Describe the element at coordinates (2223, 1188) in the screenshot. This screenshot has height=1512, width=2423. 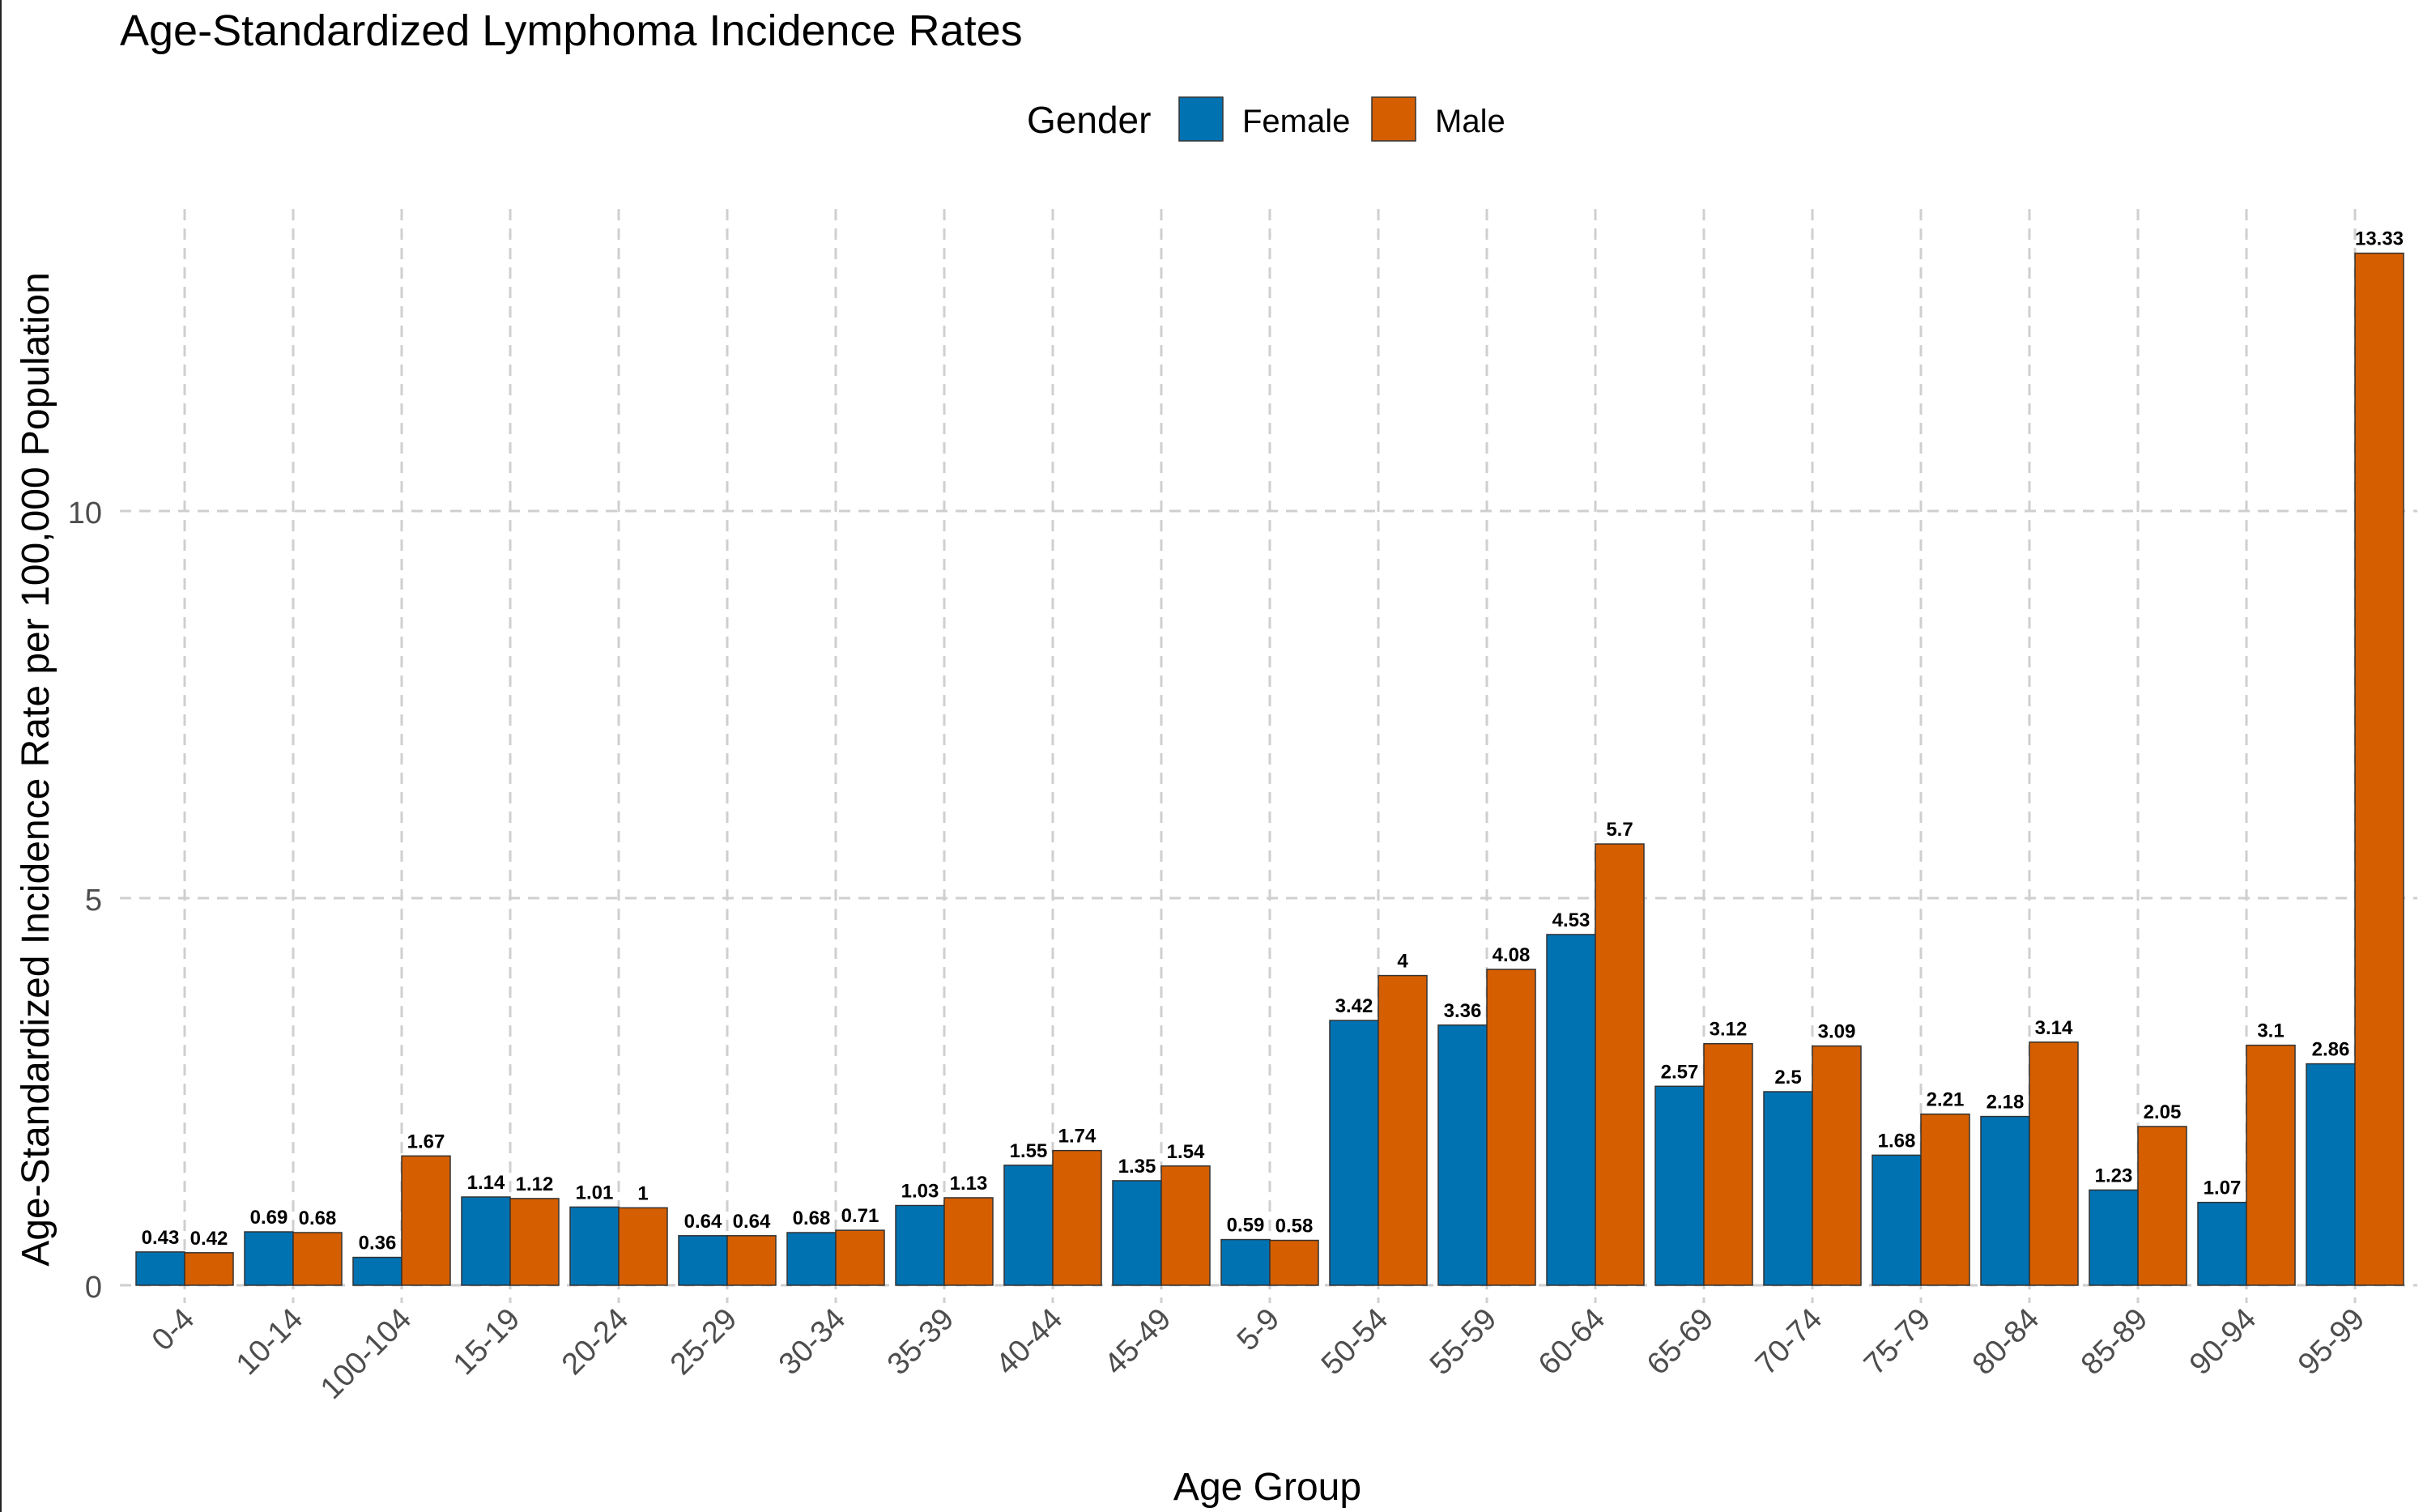
I see `data-label-female-90-94: 1.07` at that location.